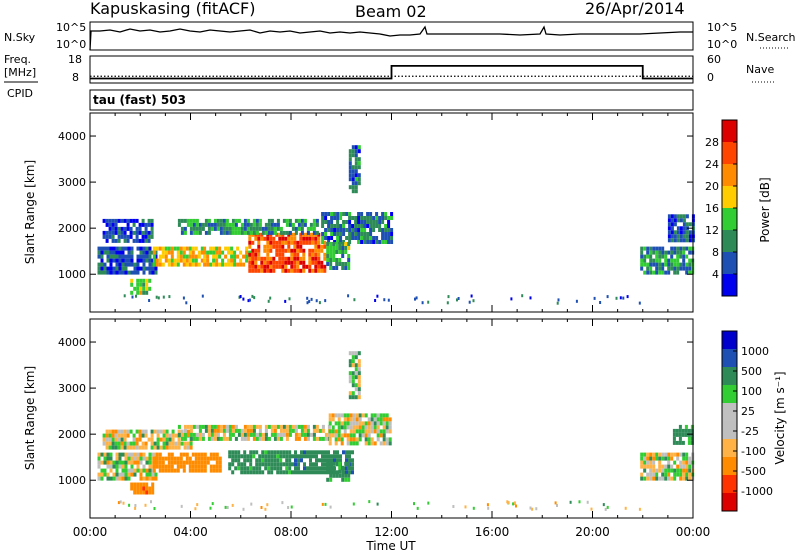  Describe the element at coordinates (20, 93) in the screenshot. I see `cpid-label: CPID` at that location.